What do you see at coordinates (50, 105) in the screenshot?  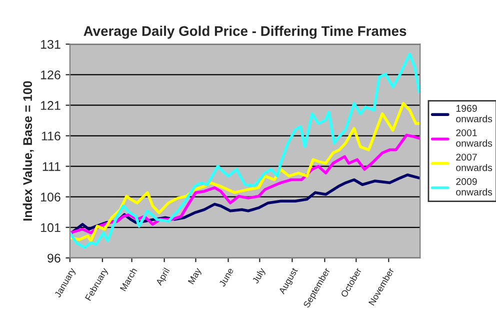 I see `y-tick-label: 121` at bounding box center [50, 105].